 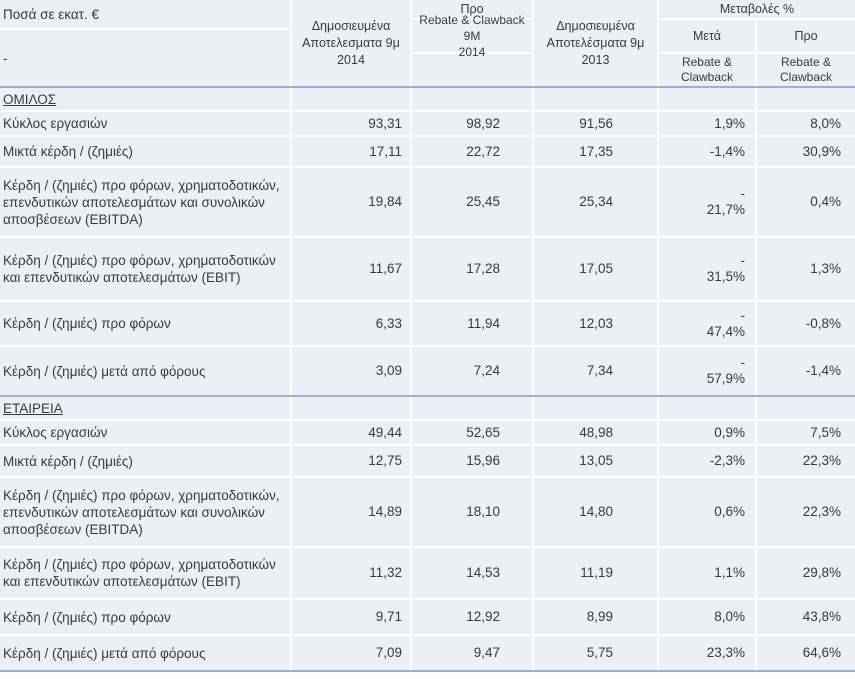 I want to click on col-header-change-pre: Προ Rebate & Clawback, so click(x=806, y=53).